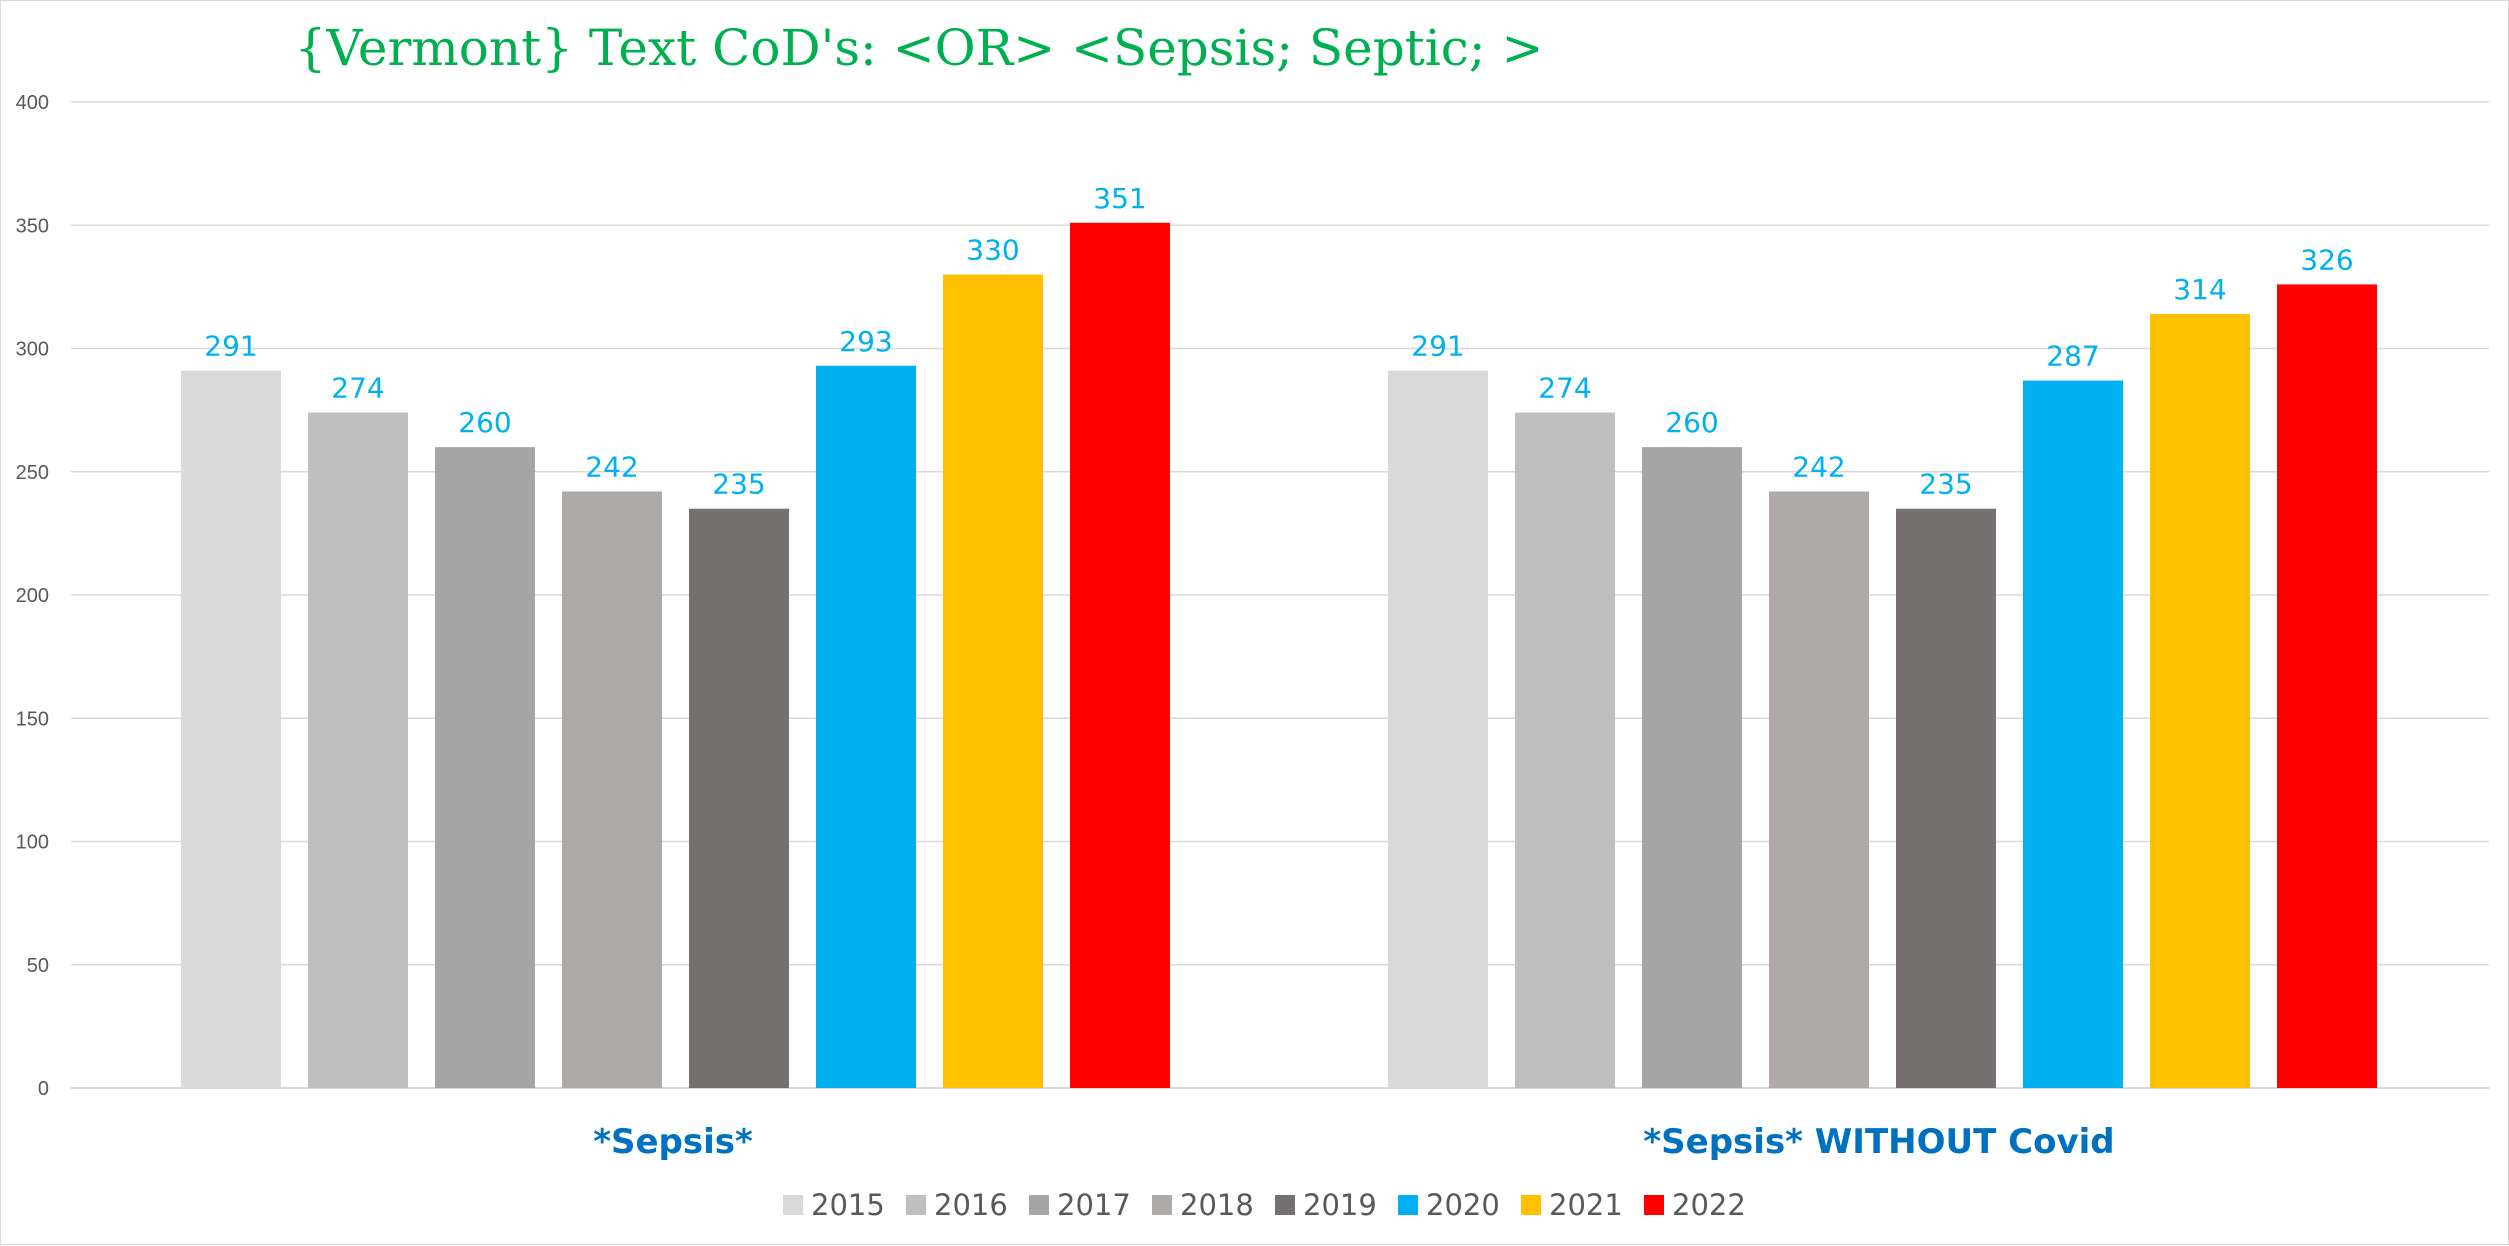  I want to click on data-label-sepsis-2020: 293, so click(865, 341).